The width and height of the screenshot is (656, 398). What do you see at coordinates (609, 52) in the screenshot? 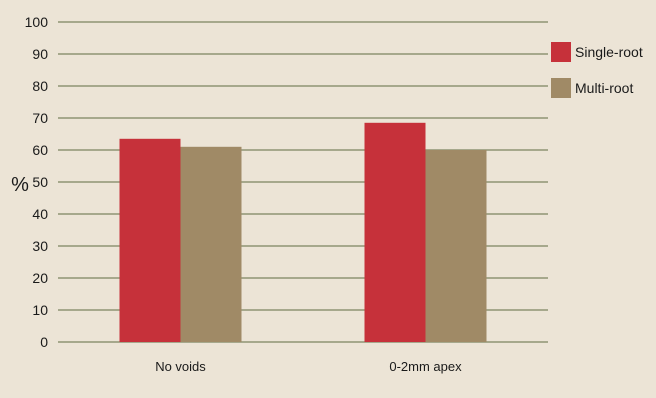
I see `legend-label: Single-root` at bounding box center [609, 52].